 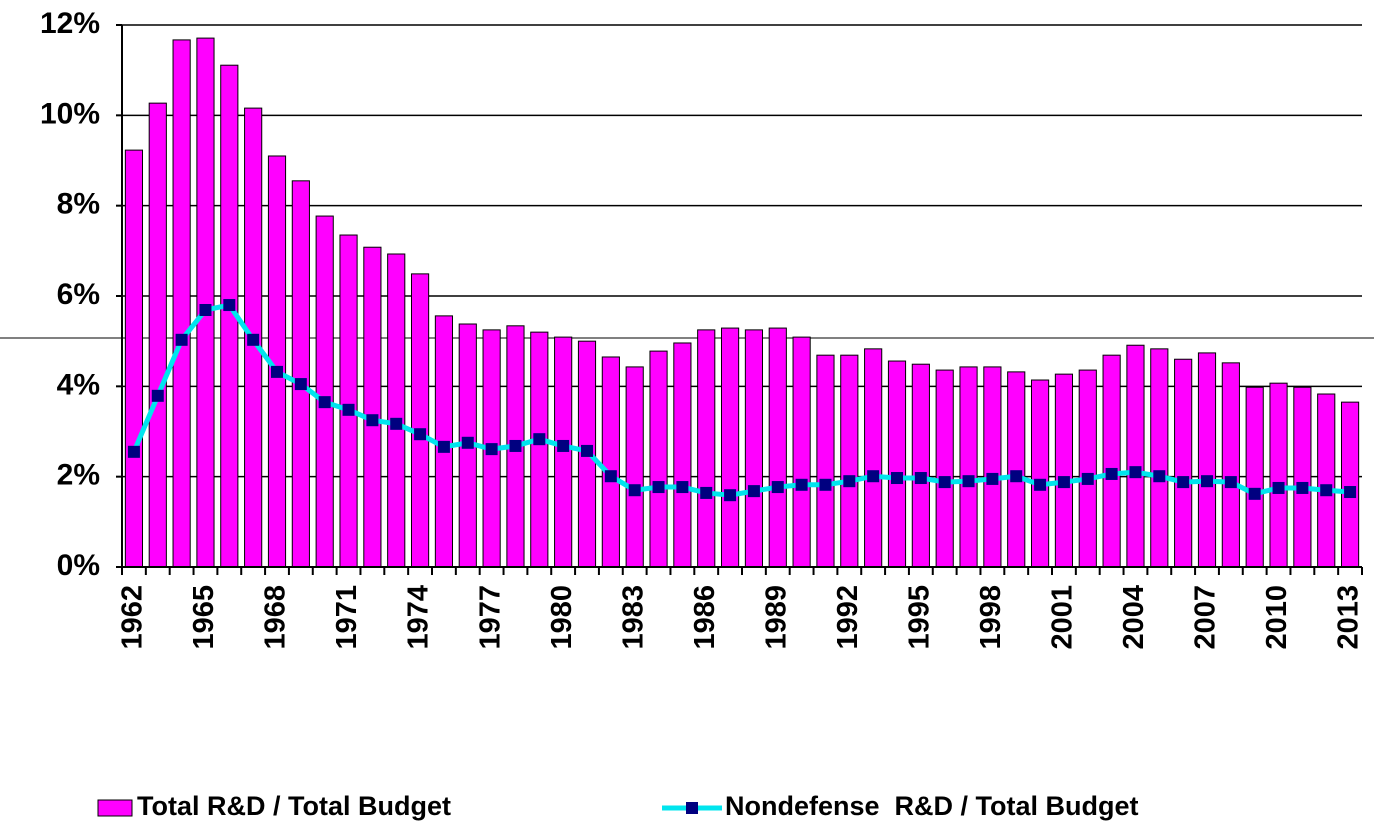 I want to click on x-tick-label: 1989, so click(x=776, y=617).